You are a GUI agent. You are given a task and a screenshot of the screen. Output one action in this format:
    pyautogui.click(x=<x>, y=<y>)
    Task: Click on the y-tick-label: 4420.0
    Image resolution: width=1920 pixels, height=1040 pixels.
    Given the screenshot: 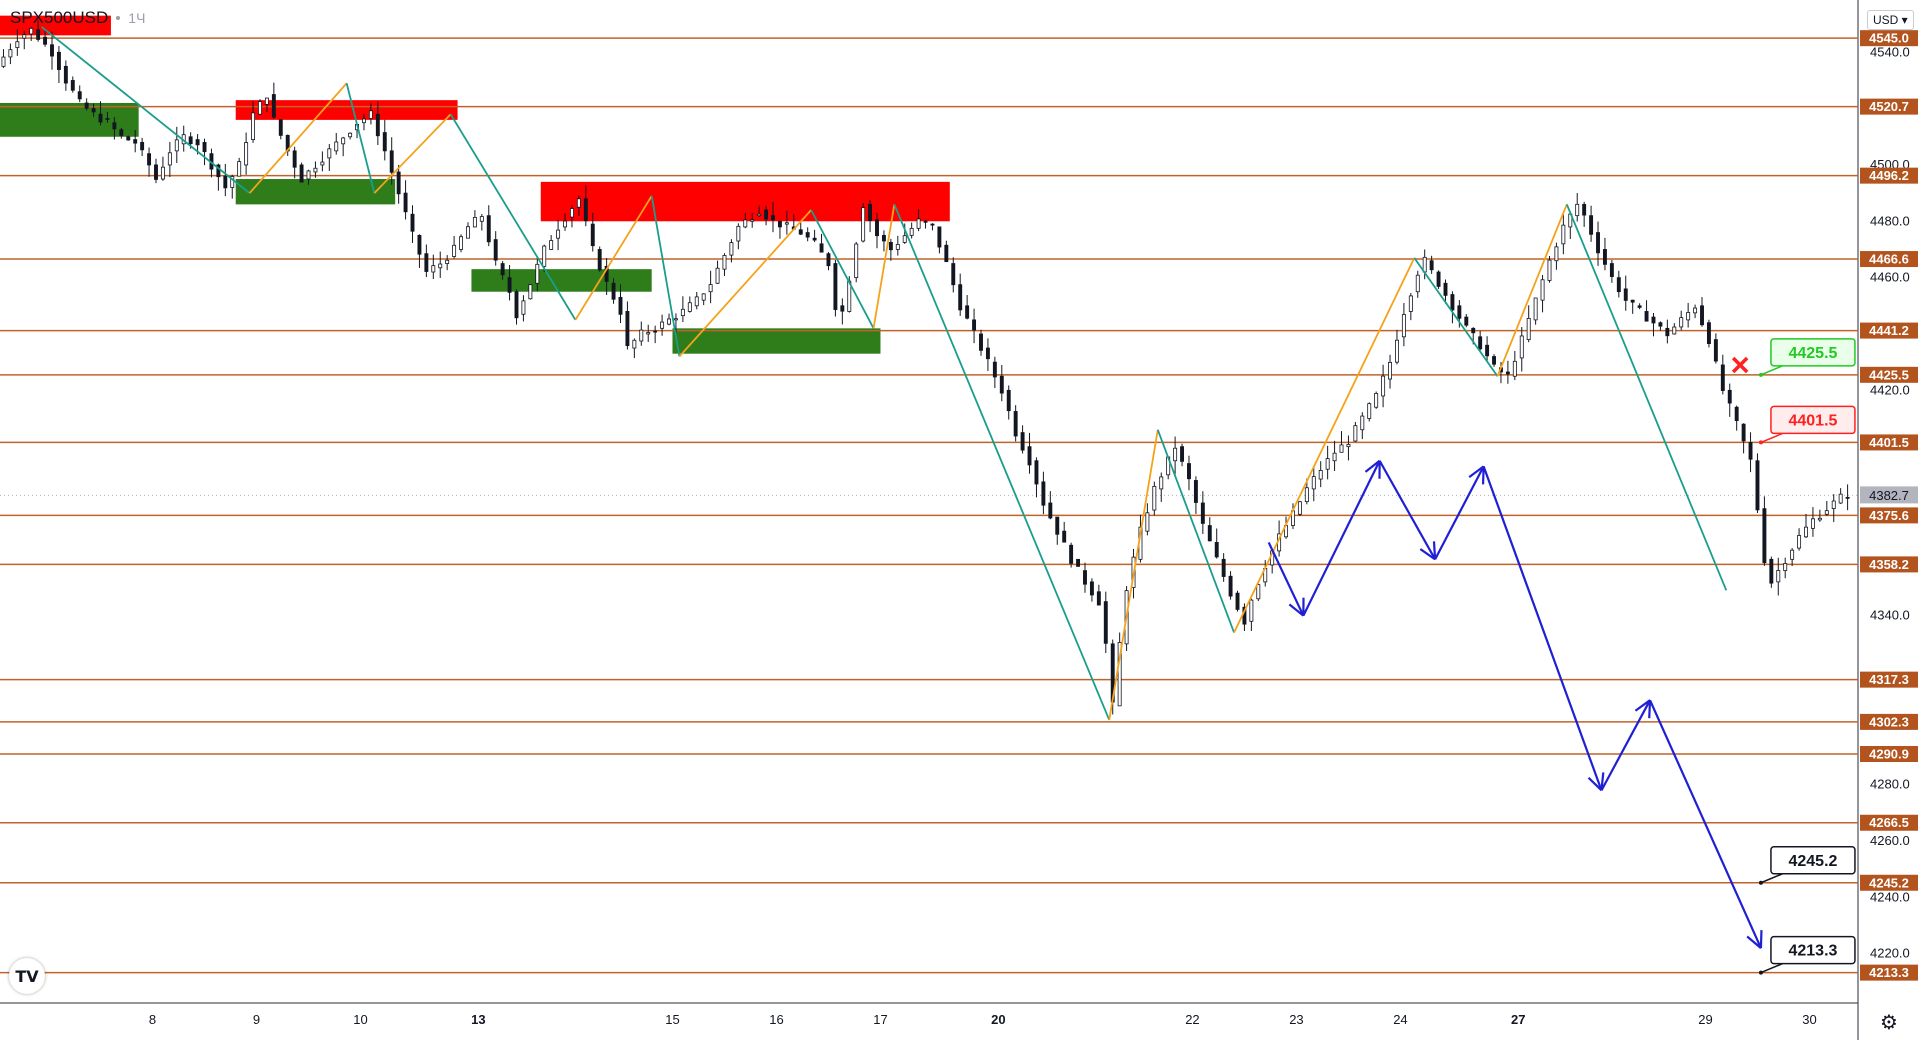 What is the action you would take?
    pyautogui.click(x=1890, y=389)
    